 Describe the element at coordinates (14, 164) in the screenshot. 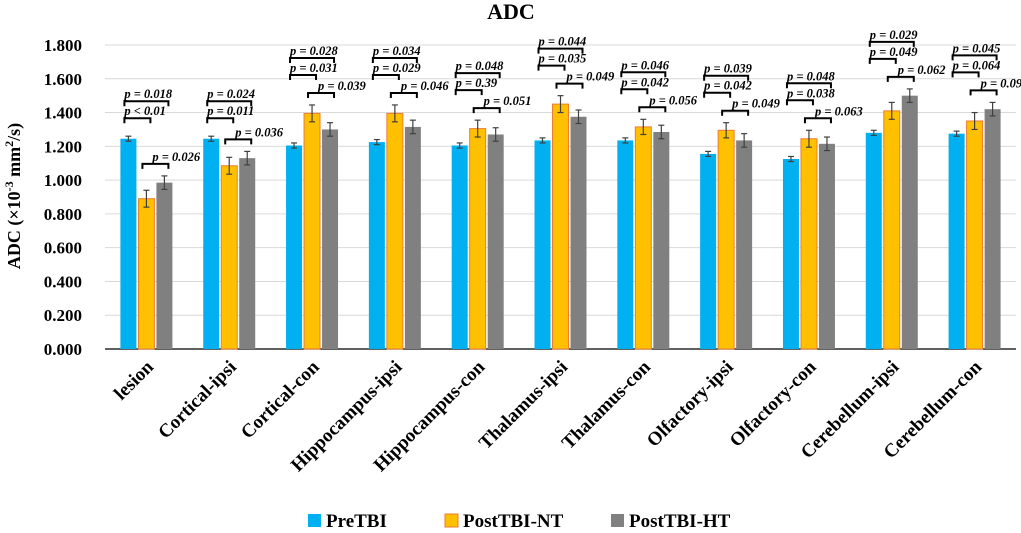

I see `y-axis-label-mid: mm` at that location.